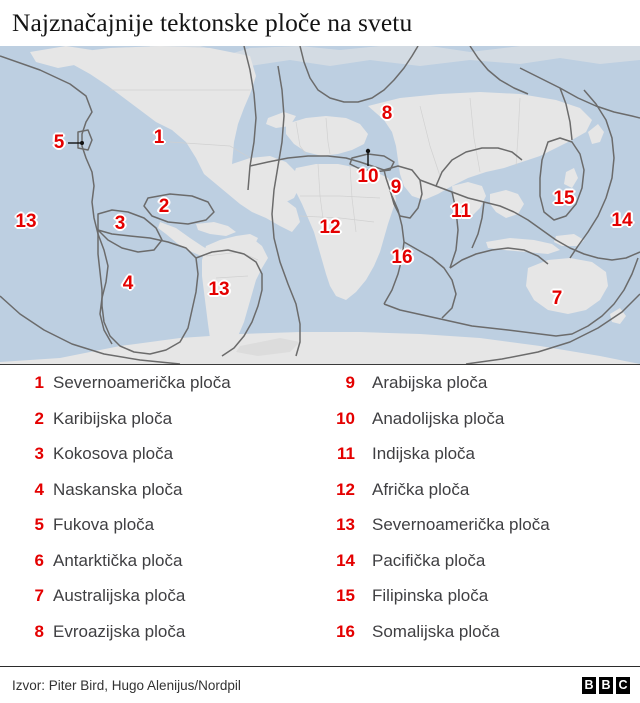 The width and height of the screenshot is (640, 703). I want to click on bbc-logo-letter-c: C, so click(623, 685).